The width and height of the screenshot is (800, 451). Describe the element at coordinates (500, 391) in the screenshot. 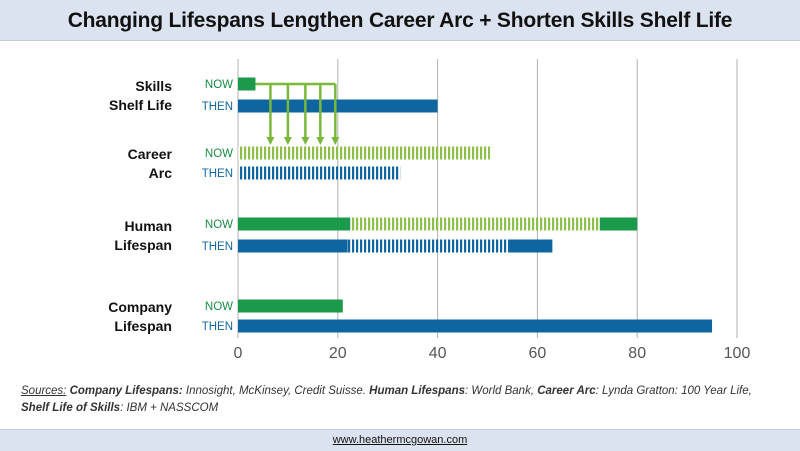

I see `sources-human-text: : World Bank,` at that location.